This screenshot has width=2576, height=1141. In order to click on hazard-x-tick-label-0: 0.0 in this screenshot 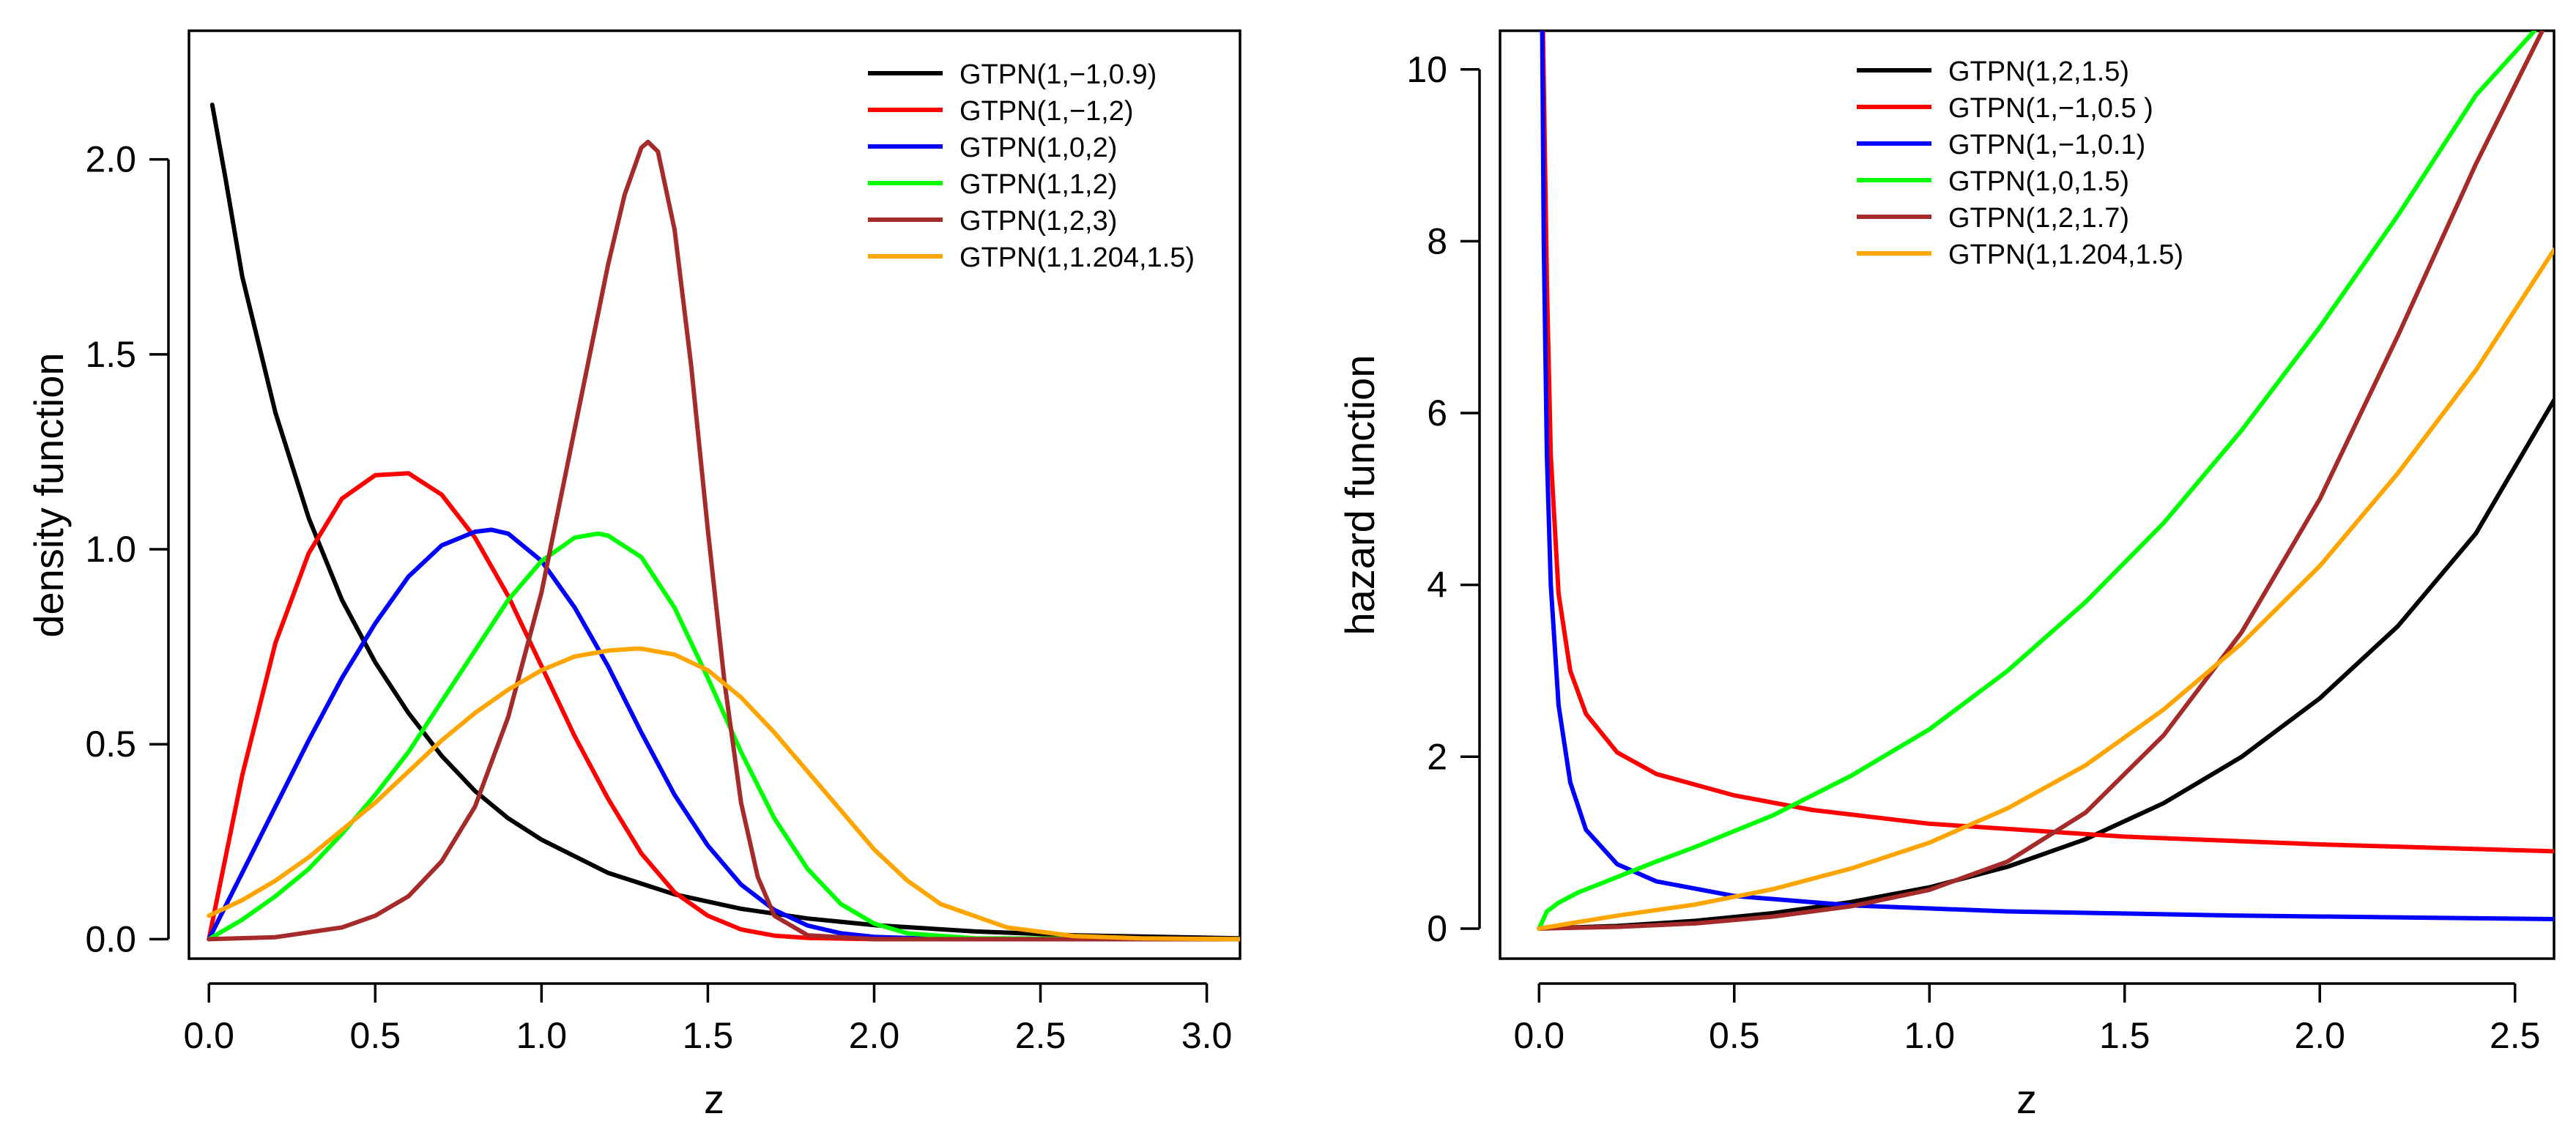, I will do `click(1539, 1035)`.